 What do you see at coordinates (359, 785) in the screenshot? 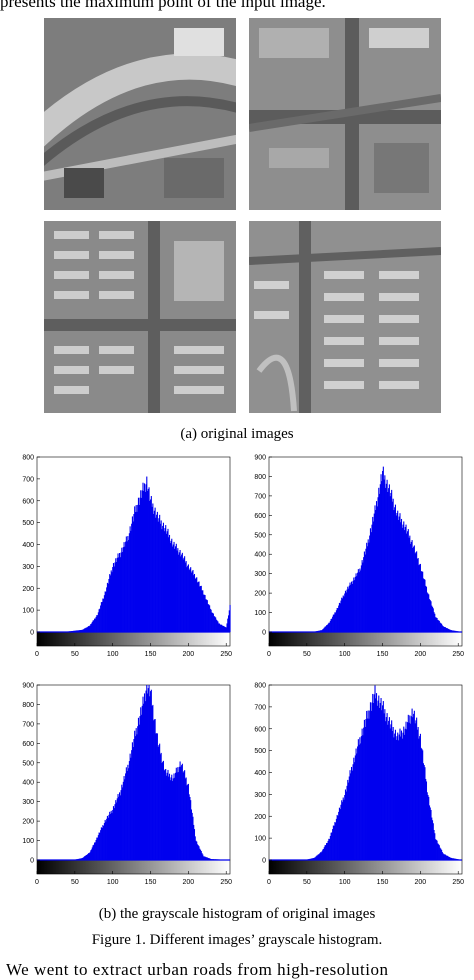
I see `histogram-4-plot: 0 100 200 300 400 500 600 700 800 0 50 100 150 200 250` at bounding box center [359, 785].